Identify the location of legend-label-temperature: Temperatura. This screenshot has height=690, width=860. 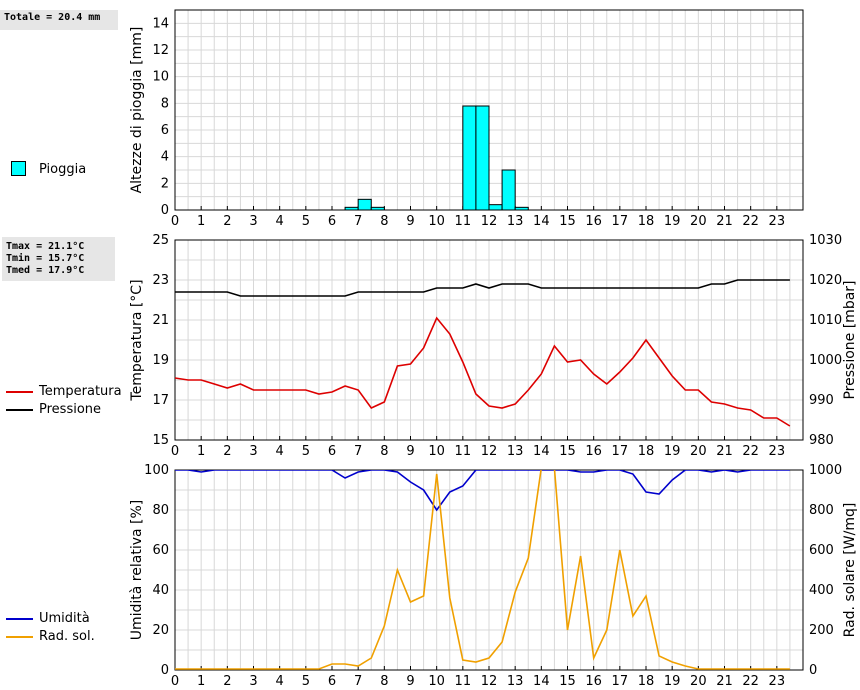
(80, 391).